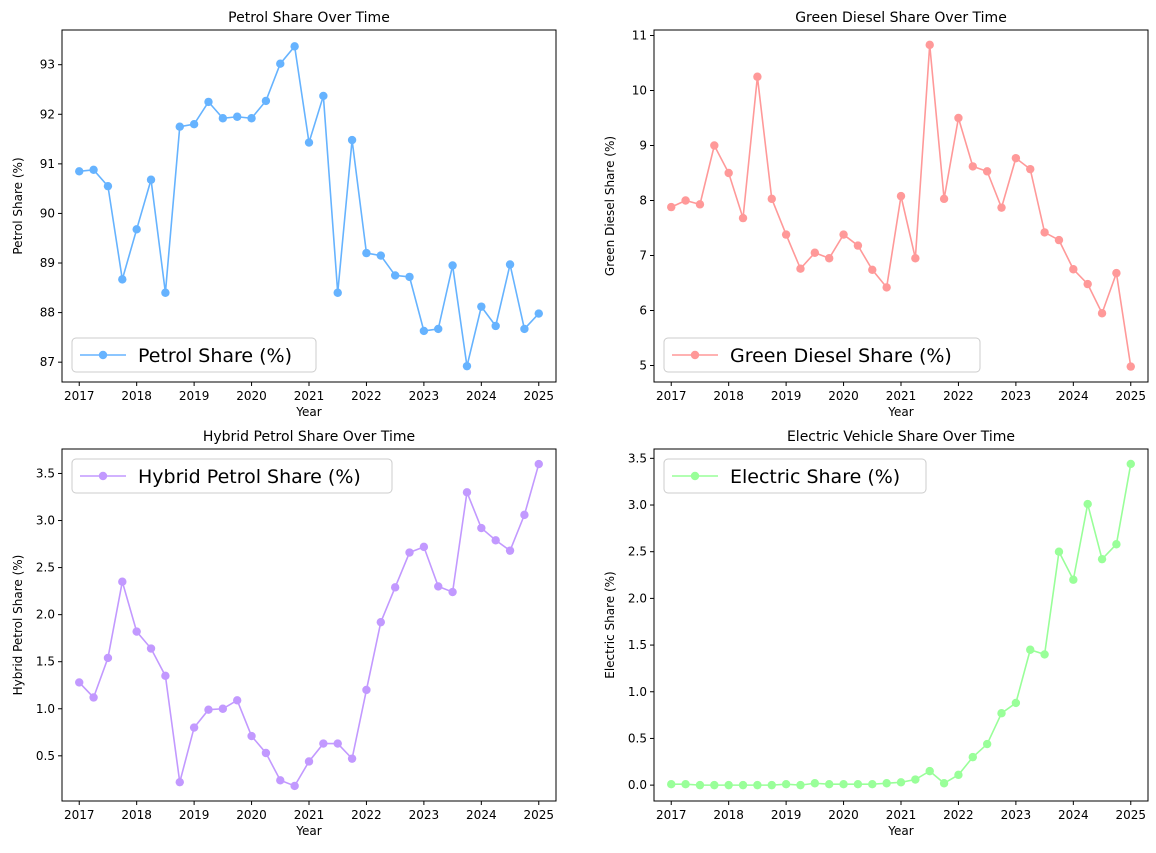 This screenshot has width=1156, height=853. I want to click on y-tick-label: 91, so click(47, 164).